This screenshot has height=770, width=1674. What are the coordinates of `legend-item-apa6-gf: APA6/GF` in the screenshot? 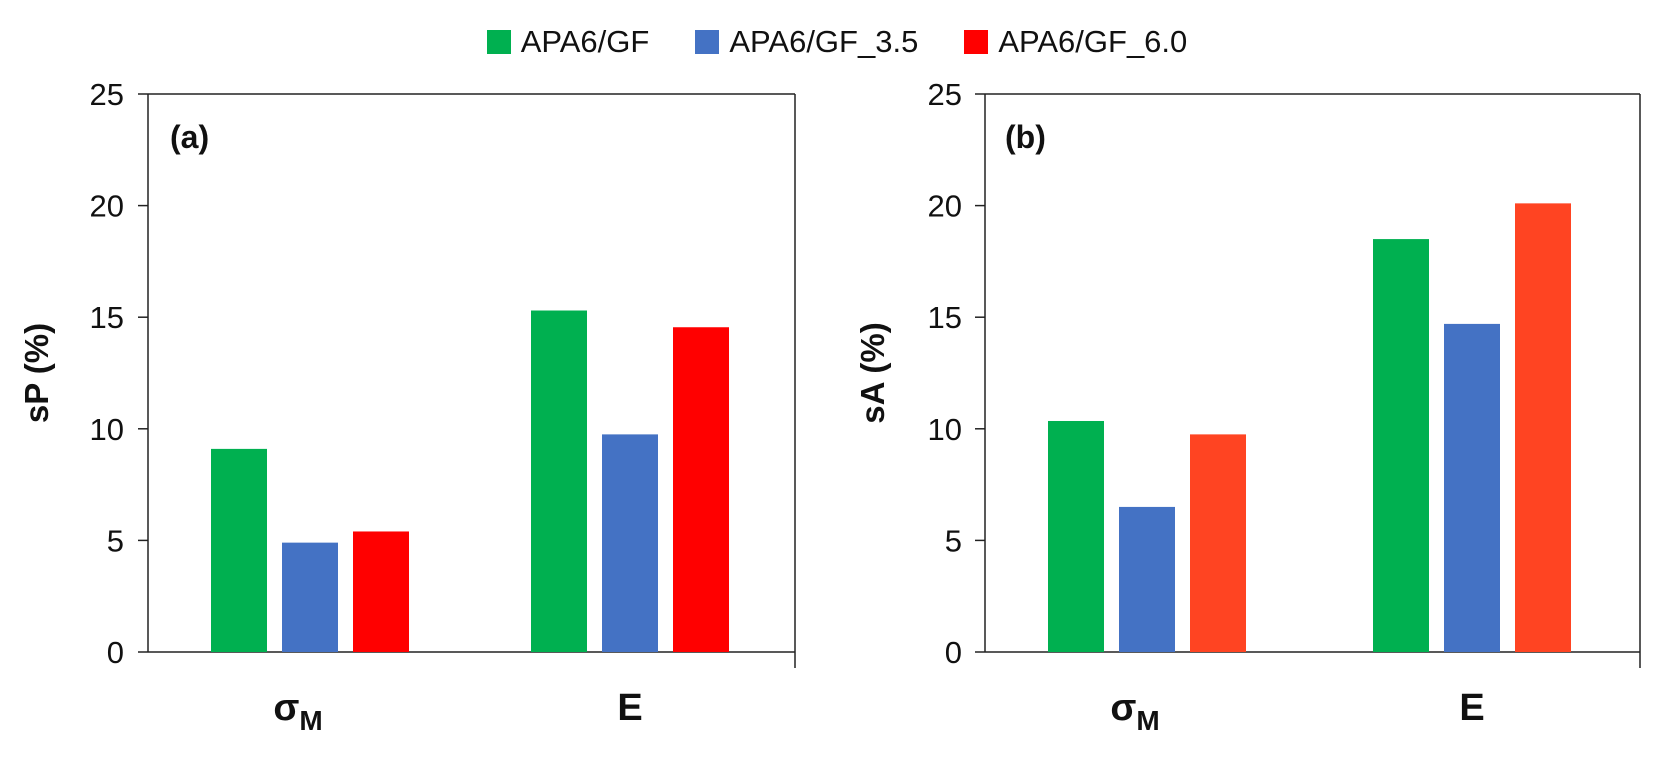 It's located at (568, 42).